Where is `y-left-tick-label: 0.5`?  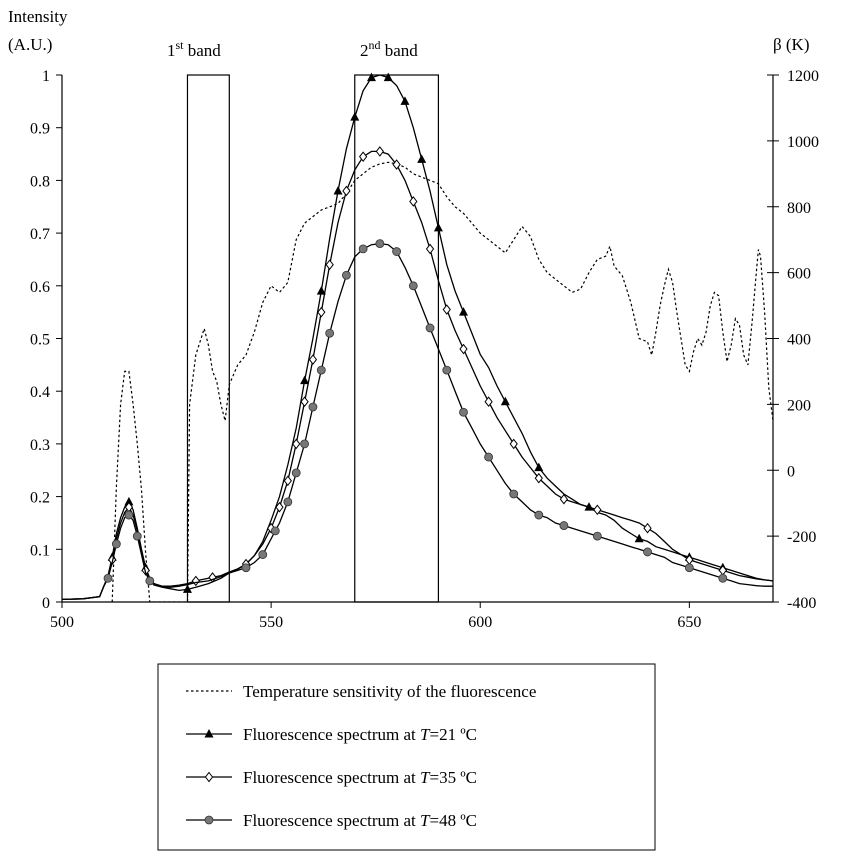 y-left-tick-label: 0.5 is located at coordinates (40, 340).